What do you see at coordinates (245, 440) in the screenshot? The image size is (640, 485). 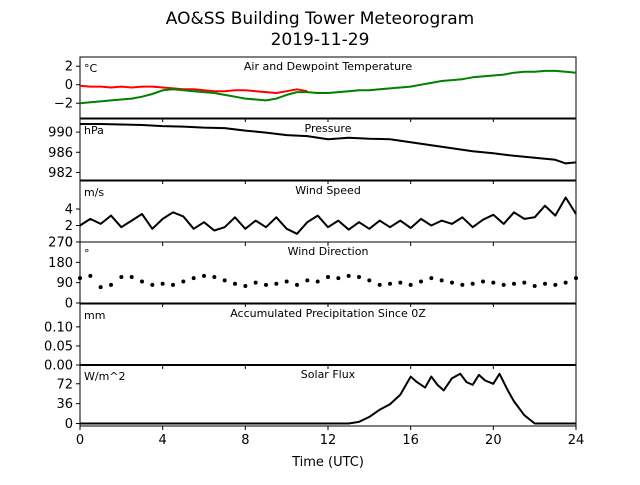 I see `x-tick-label: 8` at bounding box center [245, 440].